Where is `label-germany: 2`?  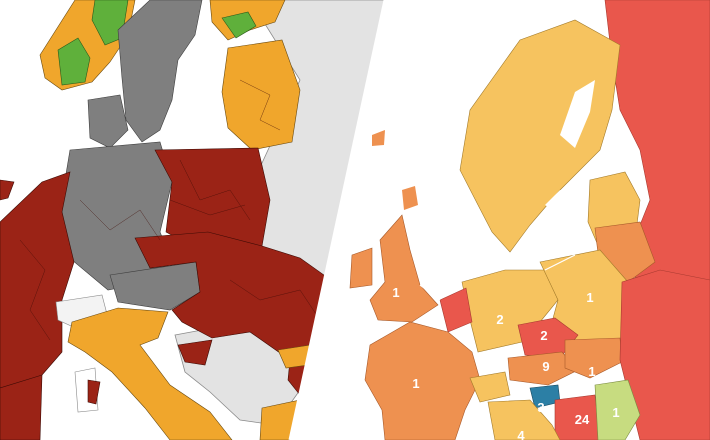 label-germany: 2 is located at coordinates (499, 319).